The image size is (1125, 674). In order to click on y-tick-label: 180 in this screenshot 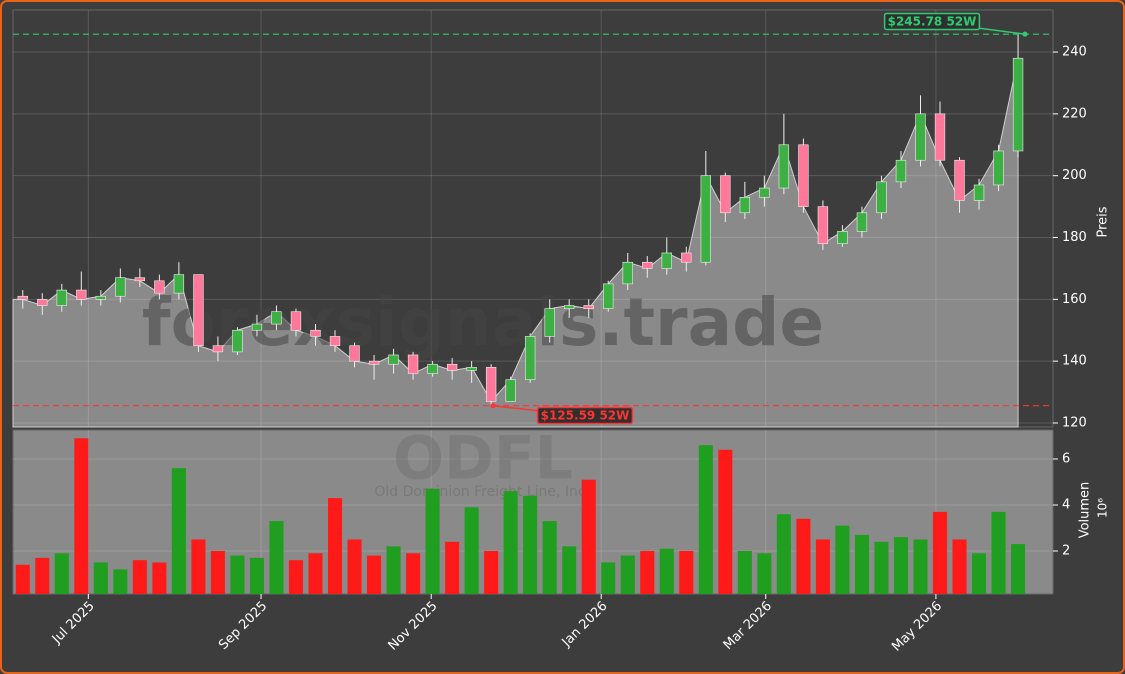, I will do `click(1074, 237)`.